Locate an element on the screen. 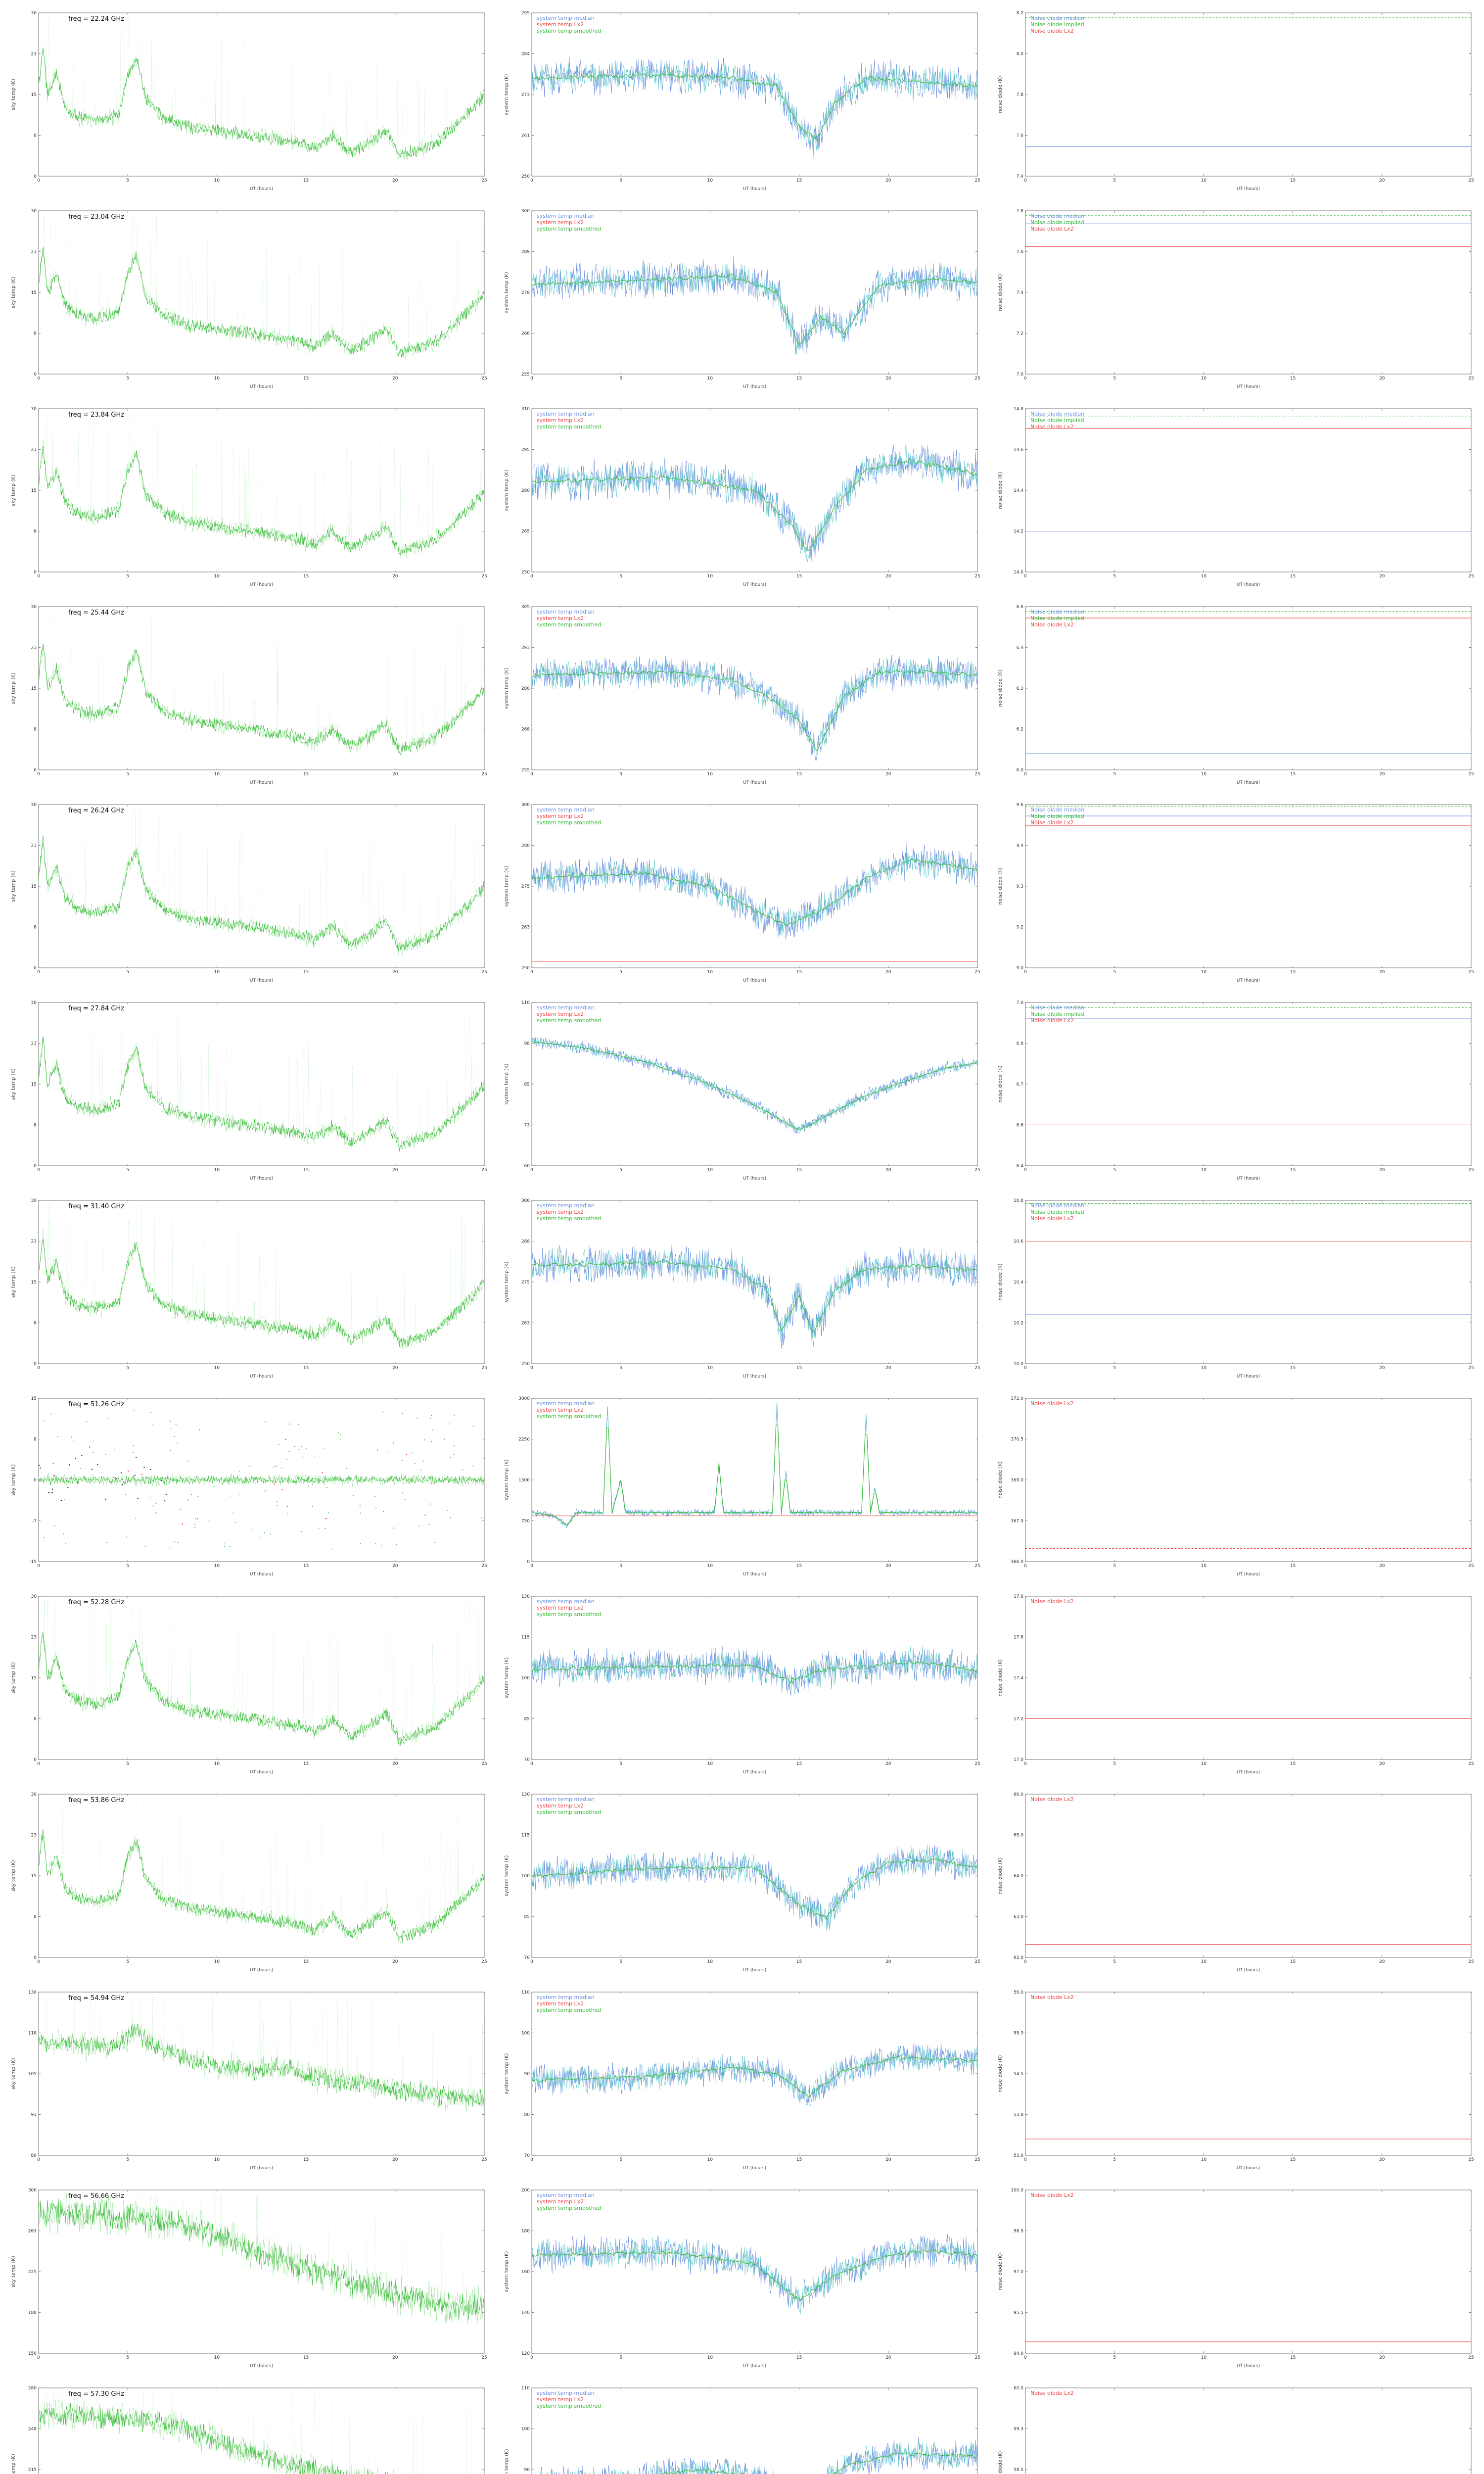 This screenshot has width=1484, height=2474. freq-title: freq = 51.26 GHz is located at coordinates (96, 1405).